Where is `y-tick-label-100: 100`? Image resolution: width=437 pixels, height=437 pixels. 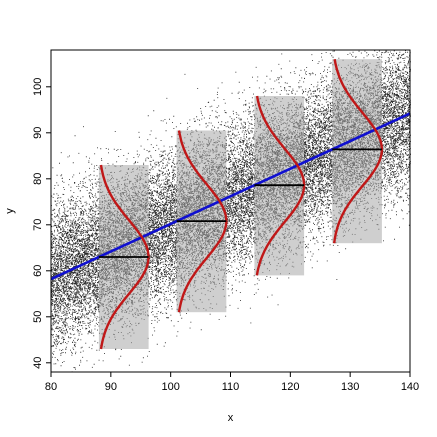 y-tick-label-100: 100 is located at coordinates (38, 87).